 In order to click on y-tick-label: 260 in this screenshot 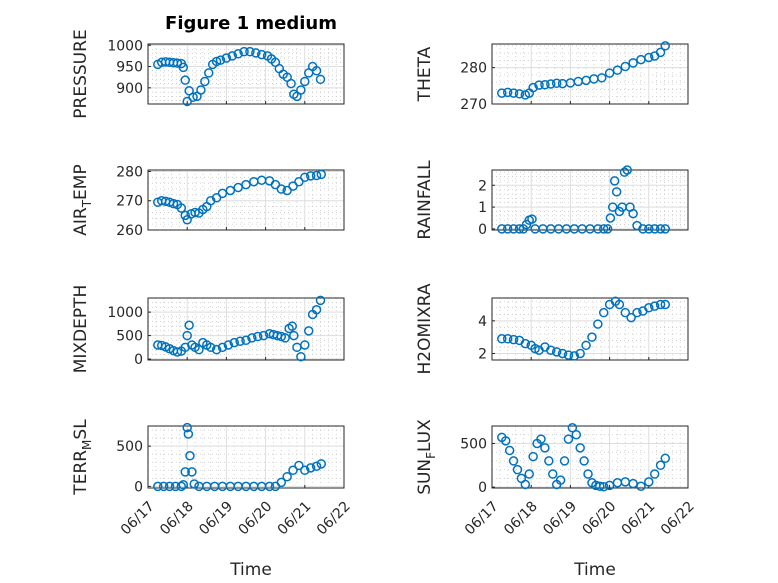, I will do `click(129, 231)`.